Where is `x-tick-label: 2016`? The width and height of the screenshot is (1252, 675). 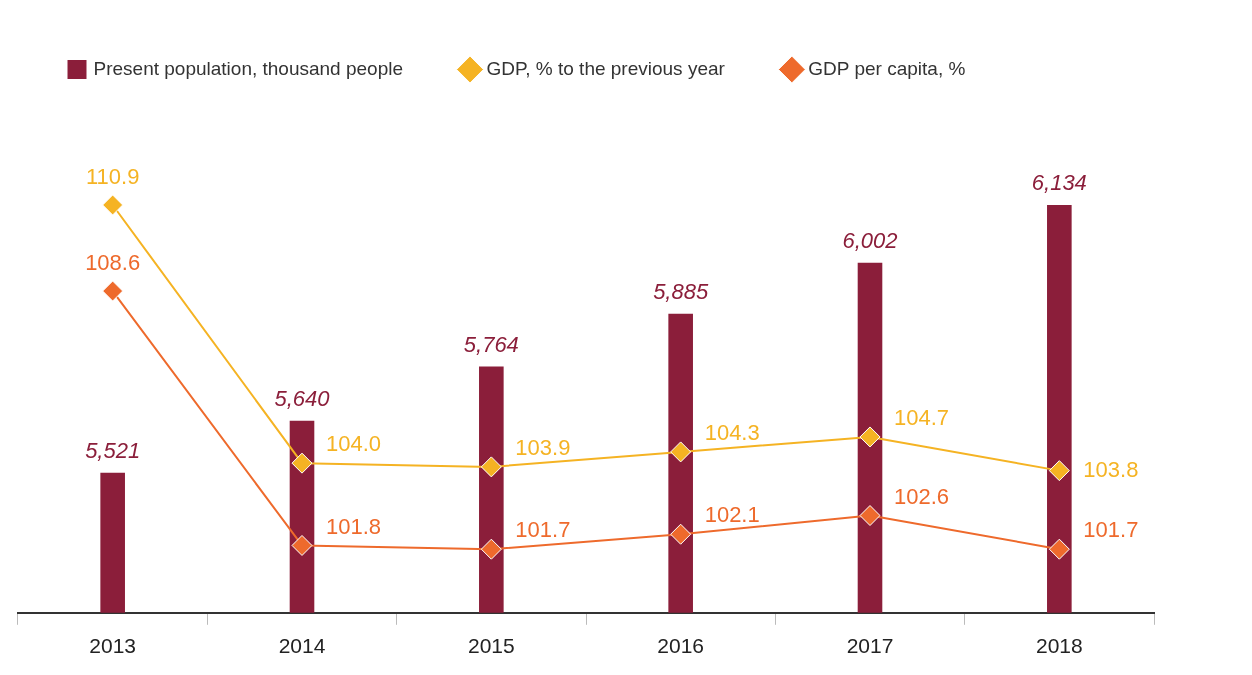
x-tick-label: 2016 is located at coordinates (681, 646).